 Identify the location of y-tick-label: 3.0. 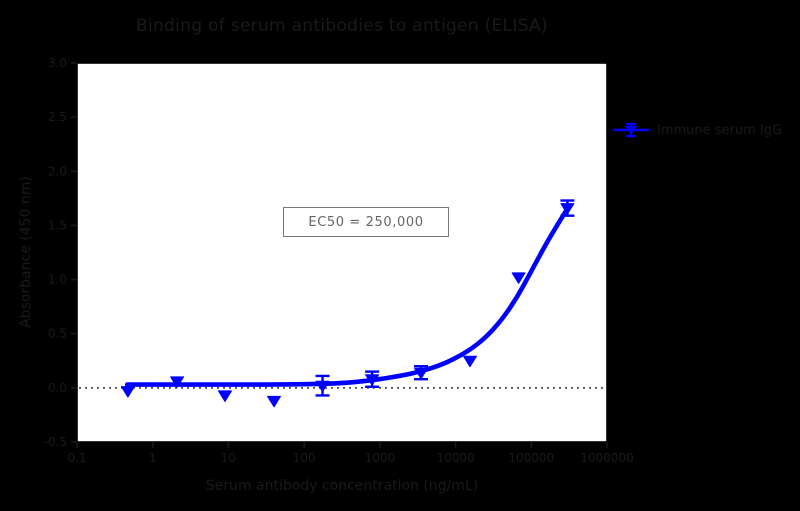
(57, 63).